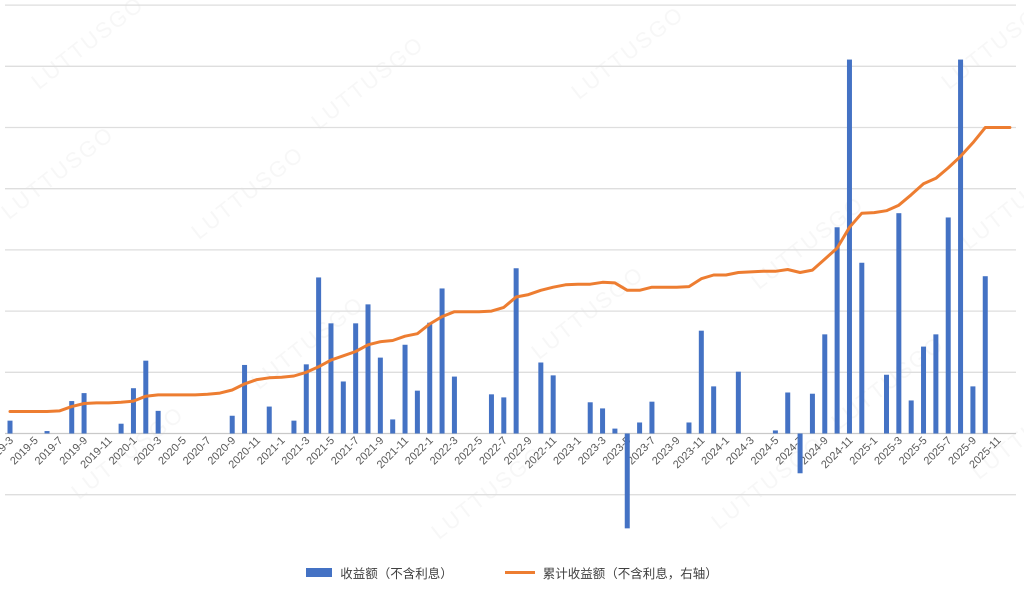 The image size is (1024, 597). I want to click on legend-label-line: 累计收益额（不含利息，右轴）, so click(630, 574).